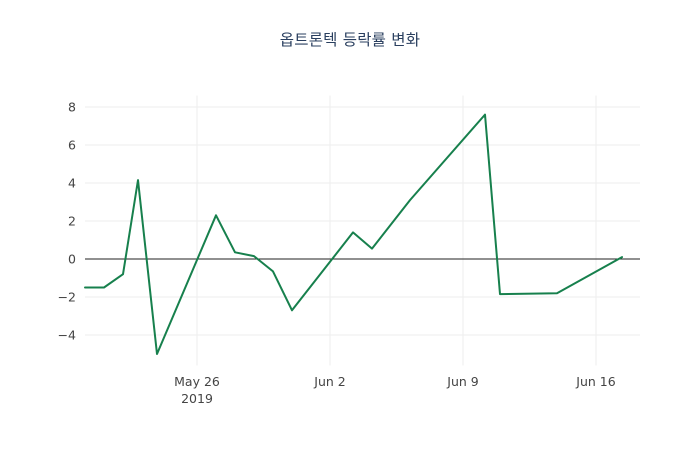 The image size is (700, 450). Describe the element at coordinates (66, 335) in the screenshot. I see `y-axis-tick-label: −4` at that location.